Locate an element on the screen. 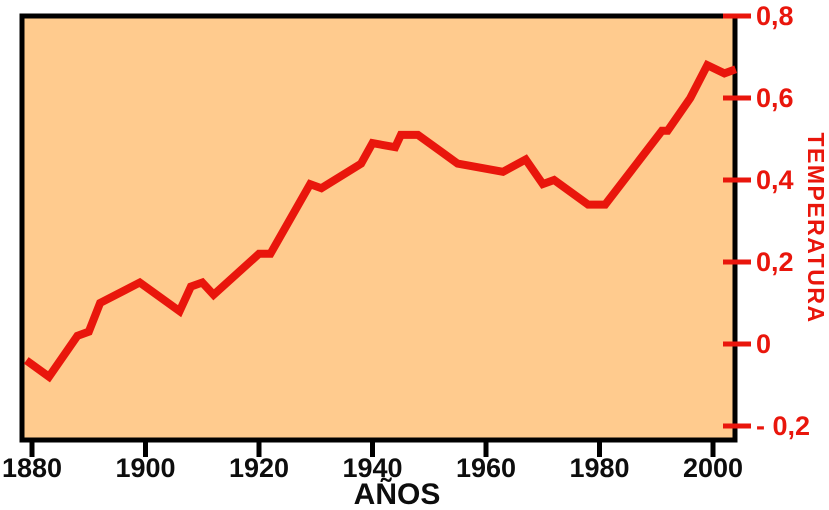  y-tick-label: 0,2 is located at coordinates (775, 262).